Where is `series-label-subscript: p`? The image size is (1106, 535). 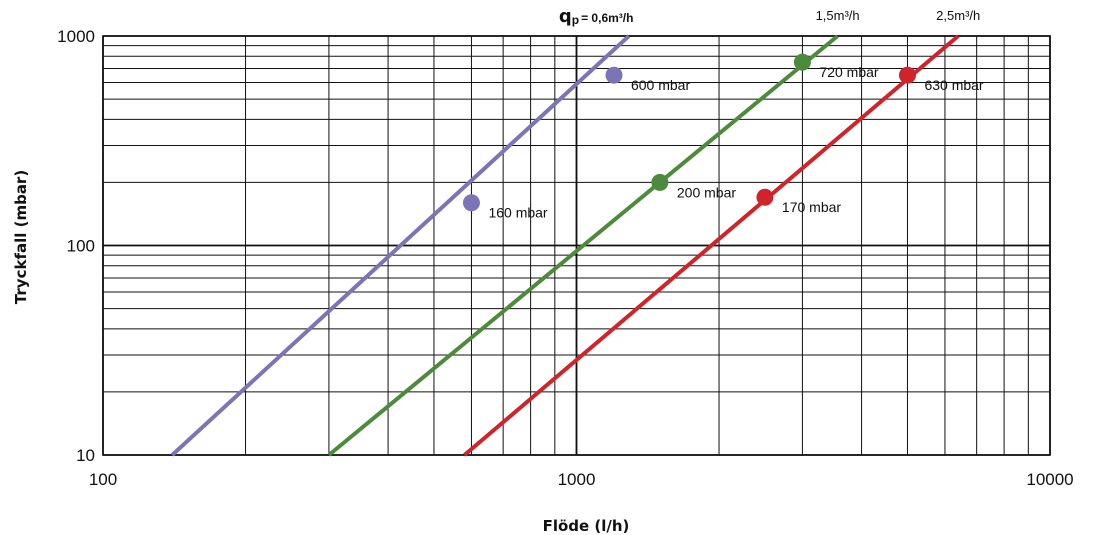
series-label-subscript: p is located at coordinates (575, 20).